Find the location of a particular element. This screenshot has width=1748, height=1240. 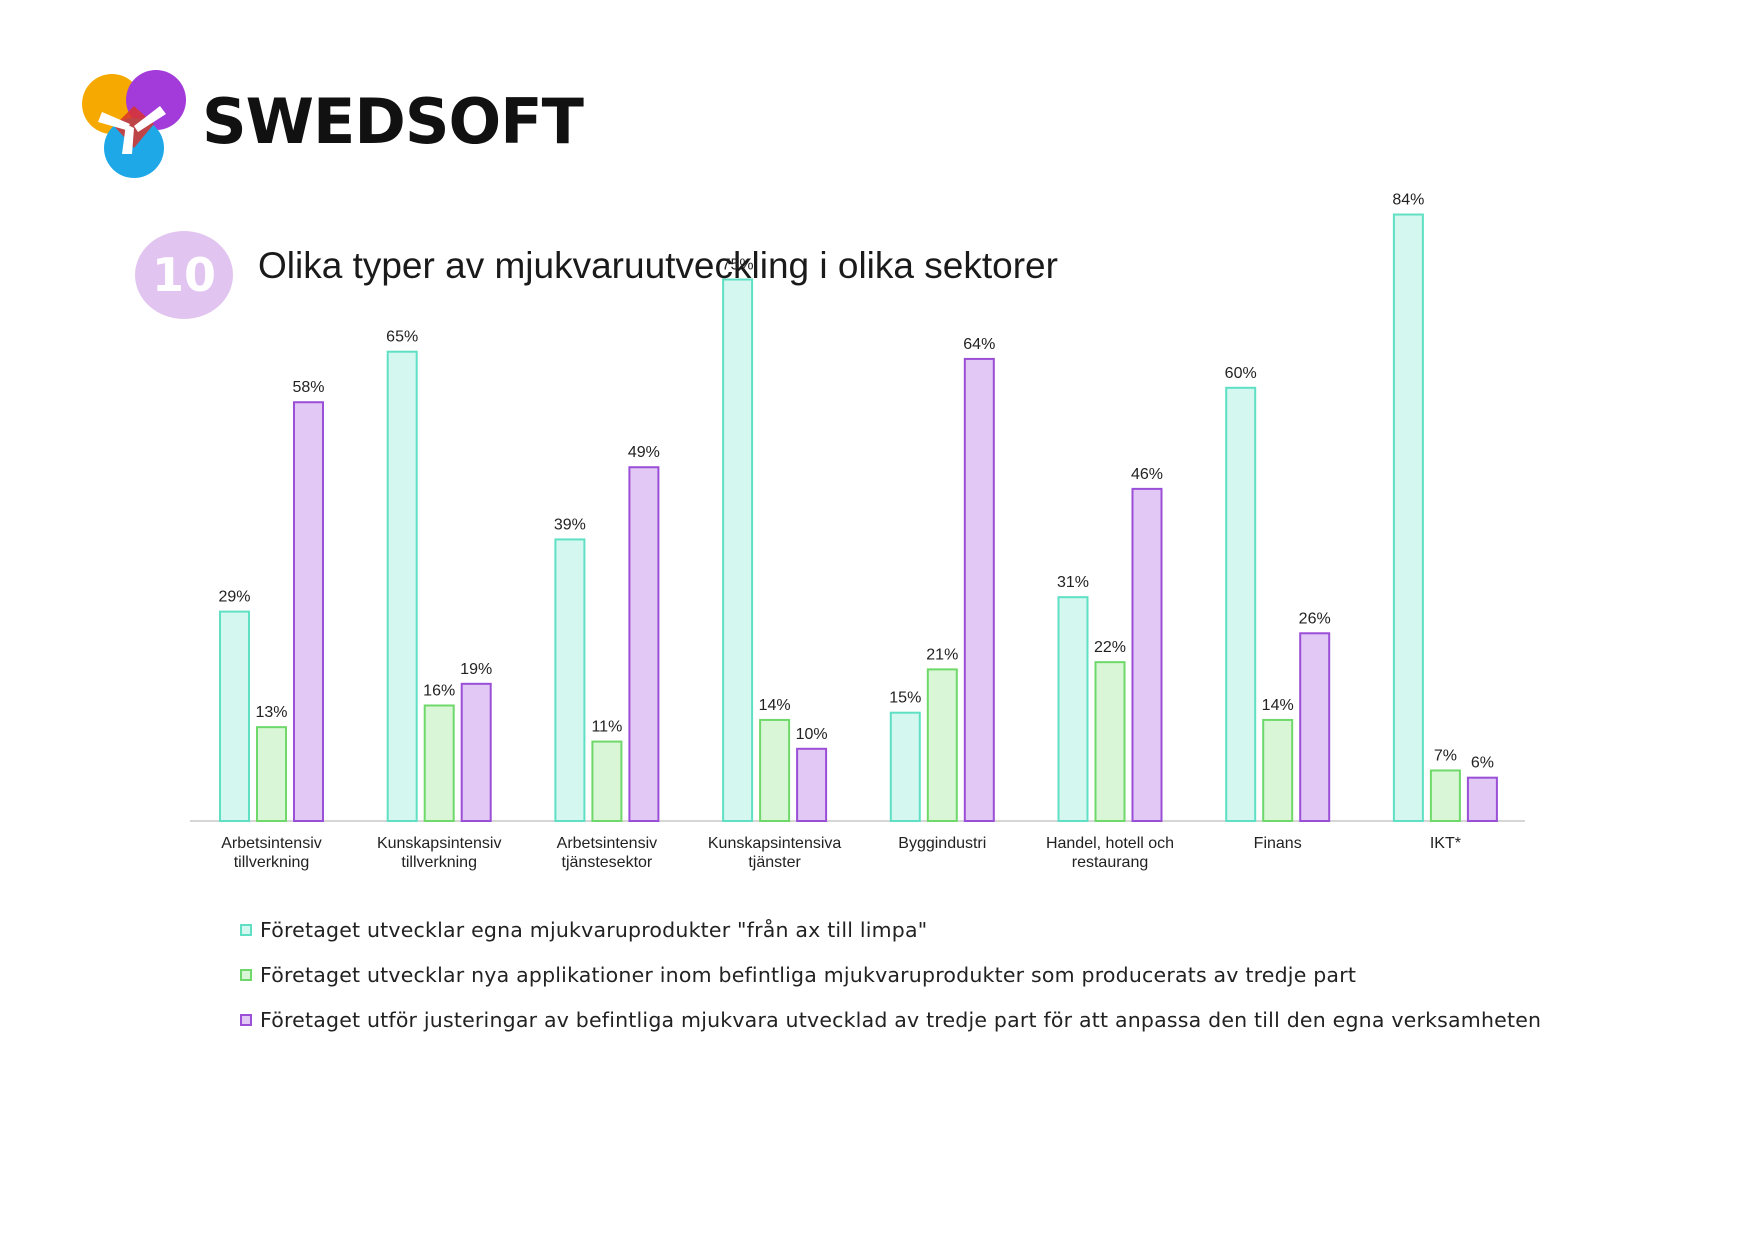

figure-number: 10 is located at coordinates (183, 275).